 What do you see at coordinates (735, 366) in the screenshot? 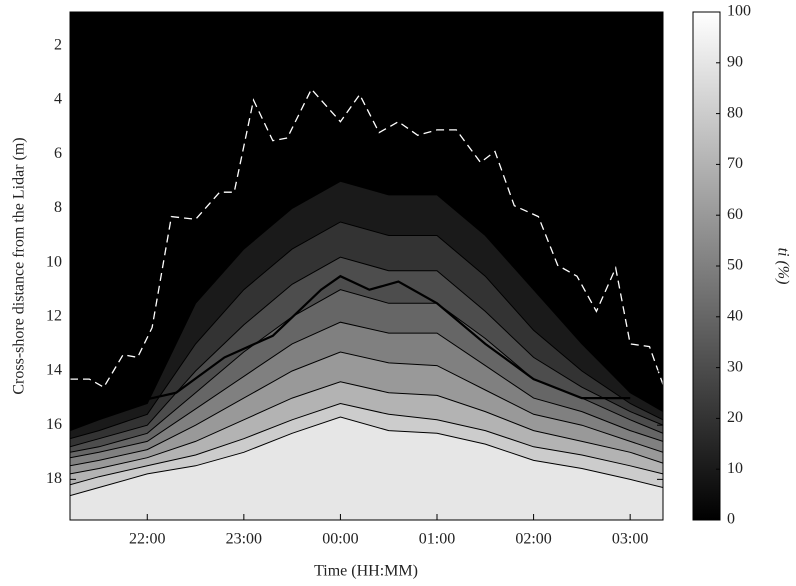
I see `colorbar-tick-label: 30` at bounding box center [735, 366].